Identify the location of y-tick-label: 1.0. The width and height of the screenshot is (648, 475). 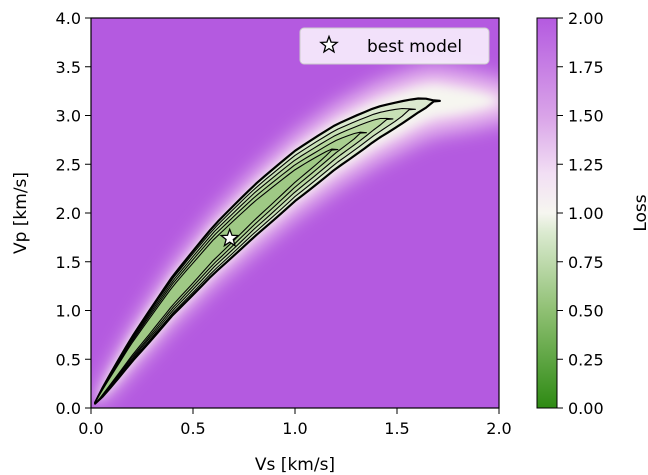
(68, 311).